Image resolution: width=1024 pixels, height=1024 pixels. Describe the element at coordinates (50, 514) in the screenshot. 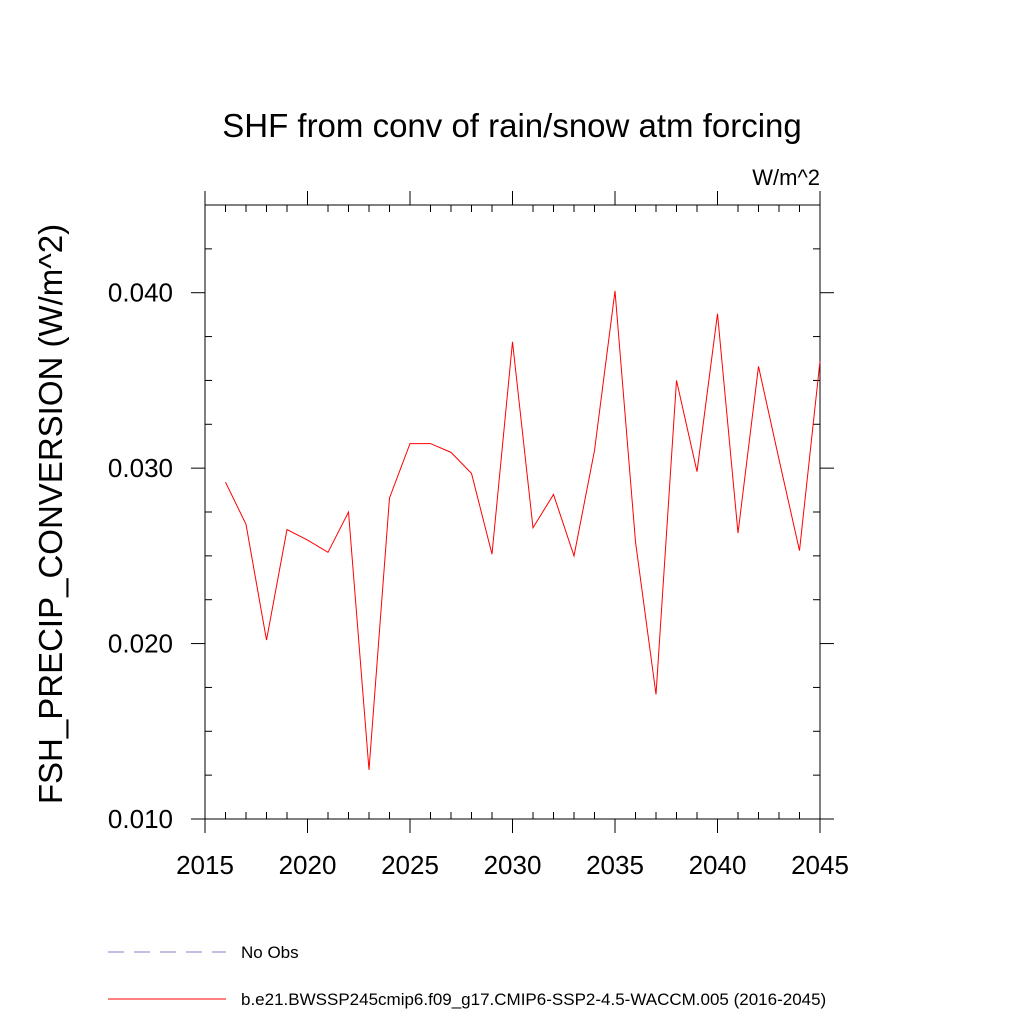

I see `y-axis-label: FSH_PRECIP_CONVERSION (W/m^2)` at that location.